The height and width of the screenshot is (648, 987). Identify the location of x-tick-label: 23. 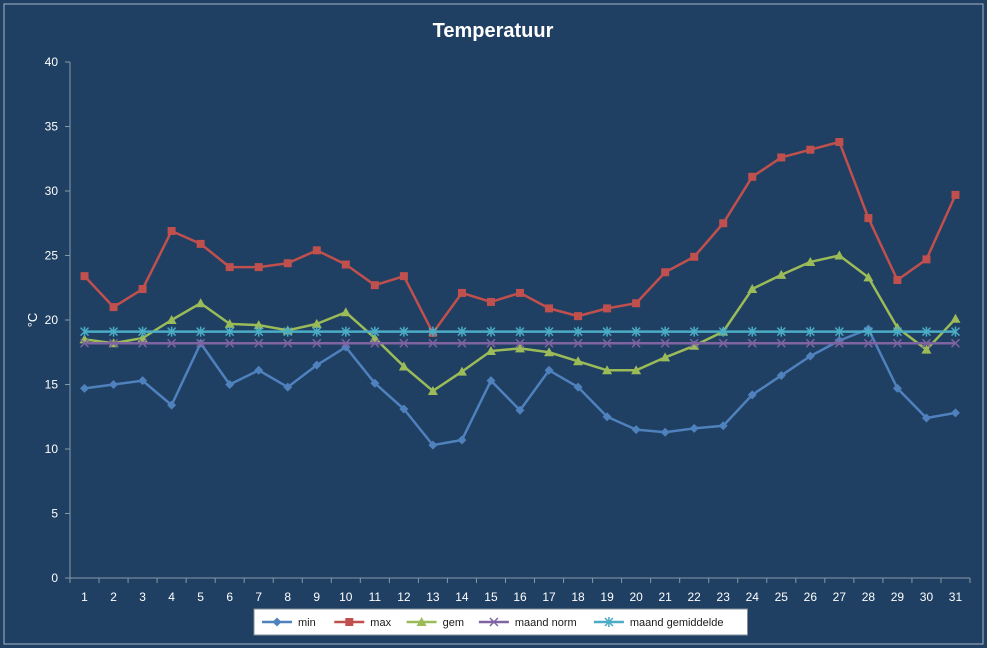
(724, 597).